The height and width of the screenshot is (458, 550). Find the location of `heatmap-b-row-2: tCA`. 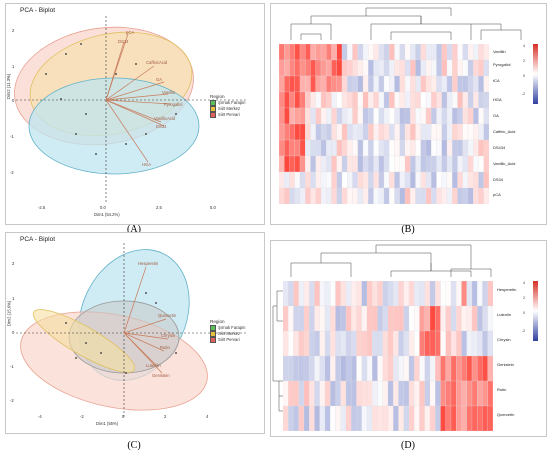

heatmap-b-row-2: tCA is located at coordinates (496, 80).